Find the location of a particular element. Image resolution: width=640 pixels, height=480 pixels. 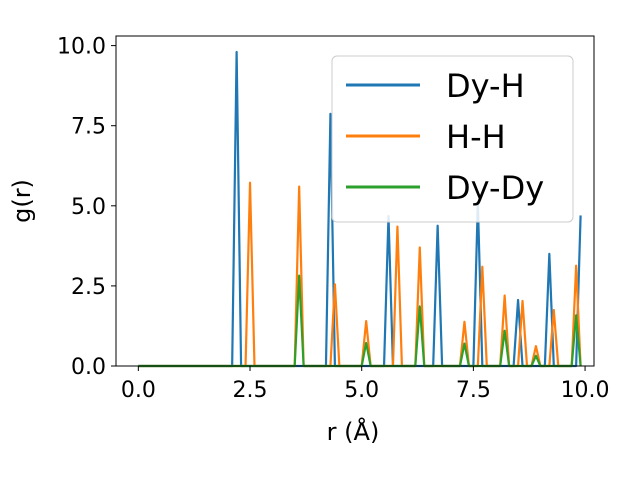

legend-label-h-h: H-H is located at coordinates (476, 137).